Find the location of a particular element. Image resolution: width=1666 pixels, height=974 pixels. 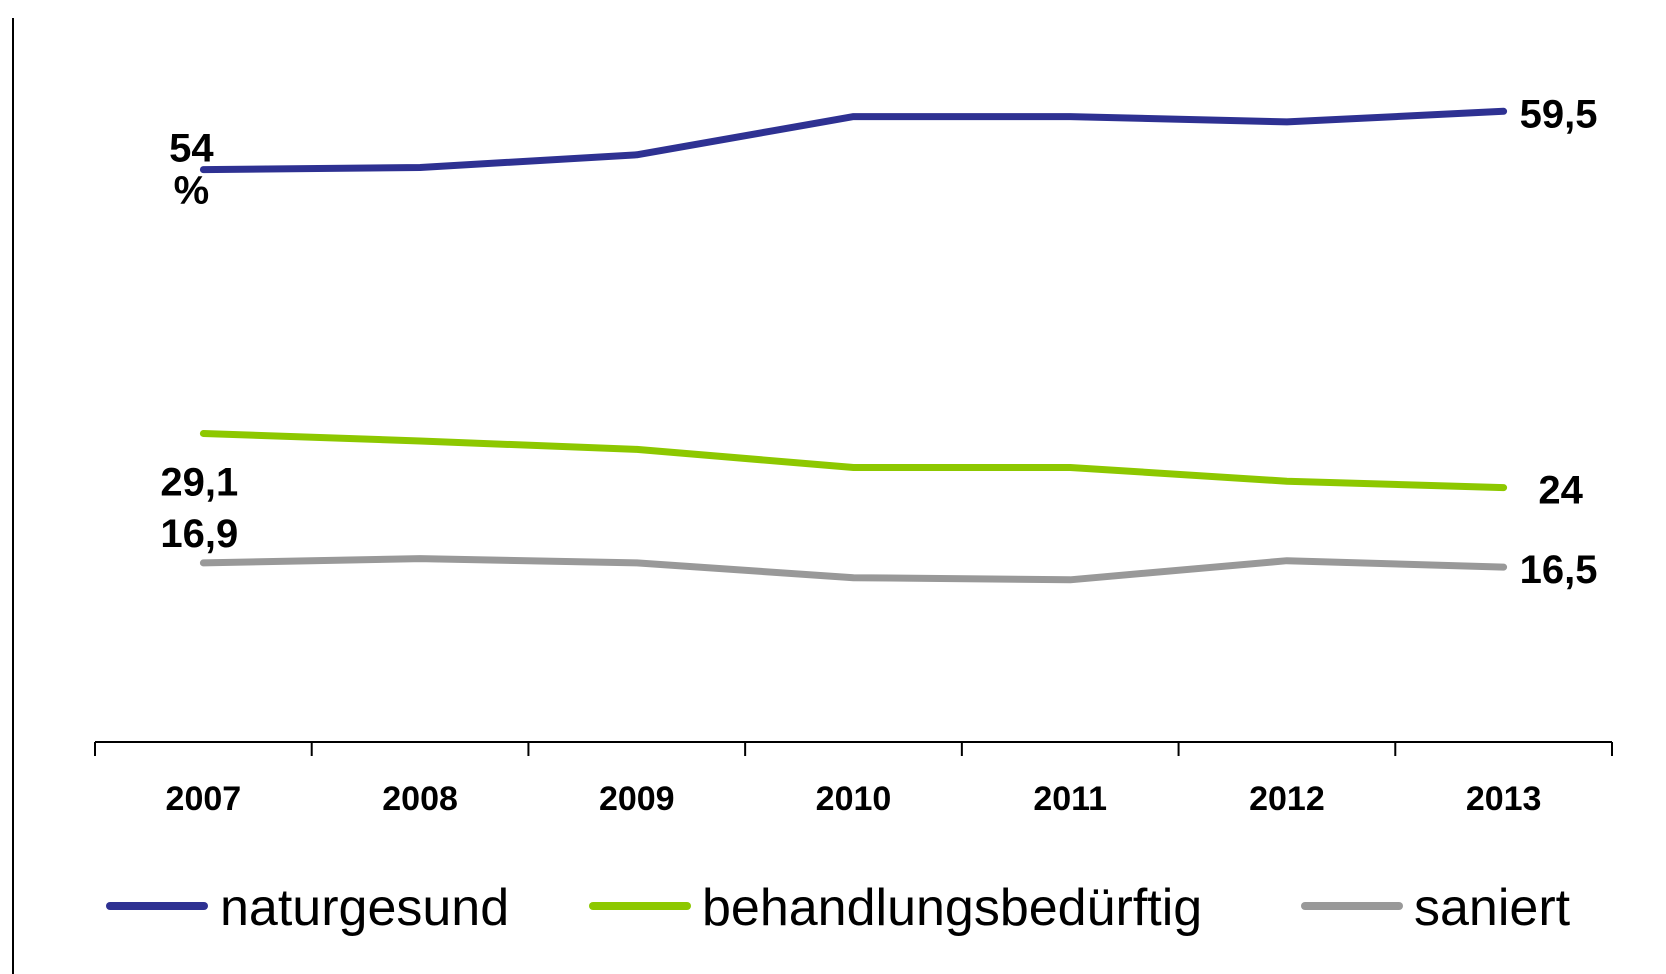

x-tick-label: 2008 is located at coordinates (420, 799).